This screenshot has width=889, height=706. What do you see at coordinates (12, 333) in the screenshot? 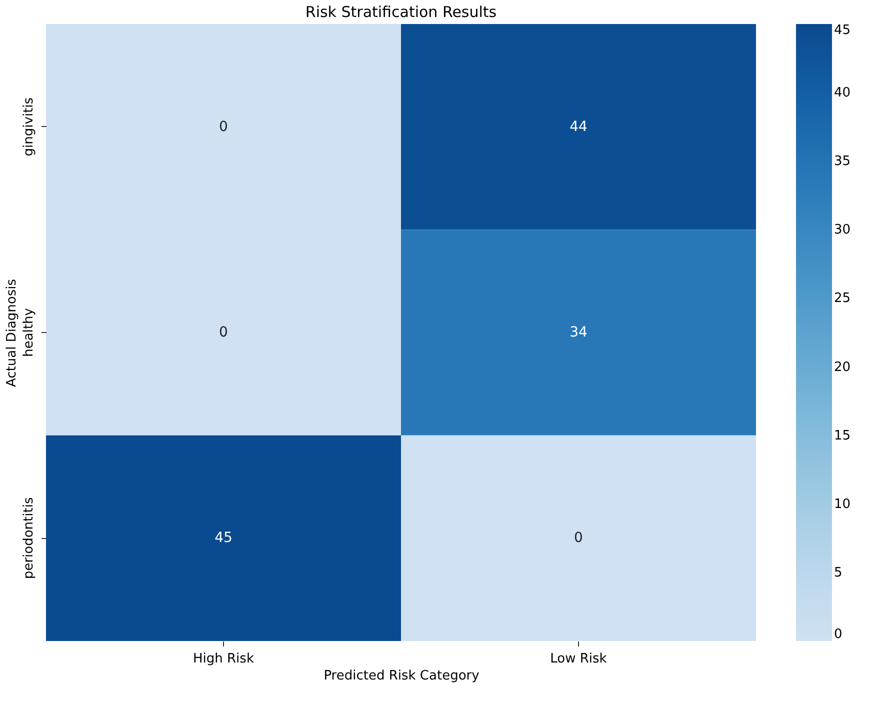
I see `y-axis-title: Actual Diagnosis` at bounding box center [12, 333].